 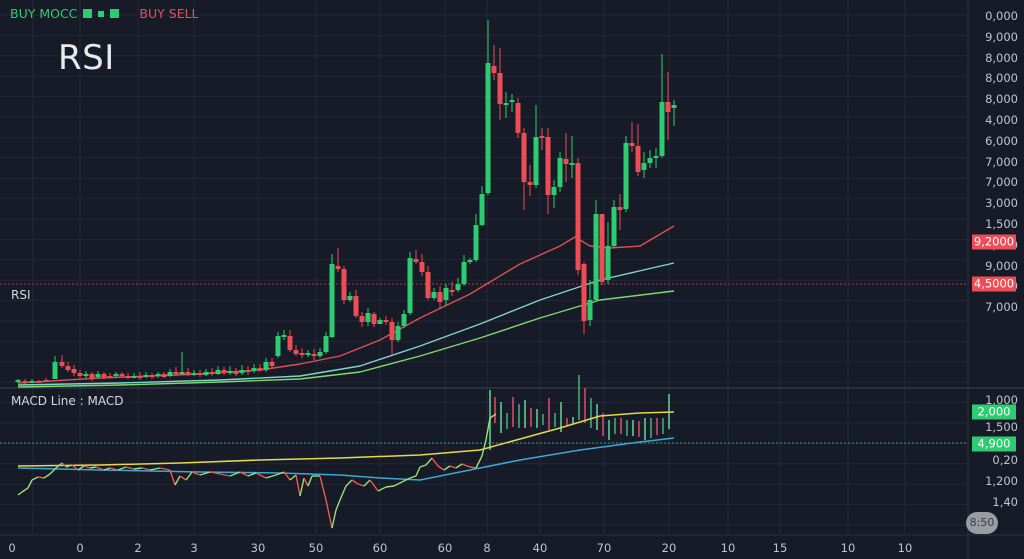 What do you see at coordinates (44, 13) in the screenshot?
I see `legend-buy-label: BUY MOCC` at bounding box center [44, 13].